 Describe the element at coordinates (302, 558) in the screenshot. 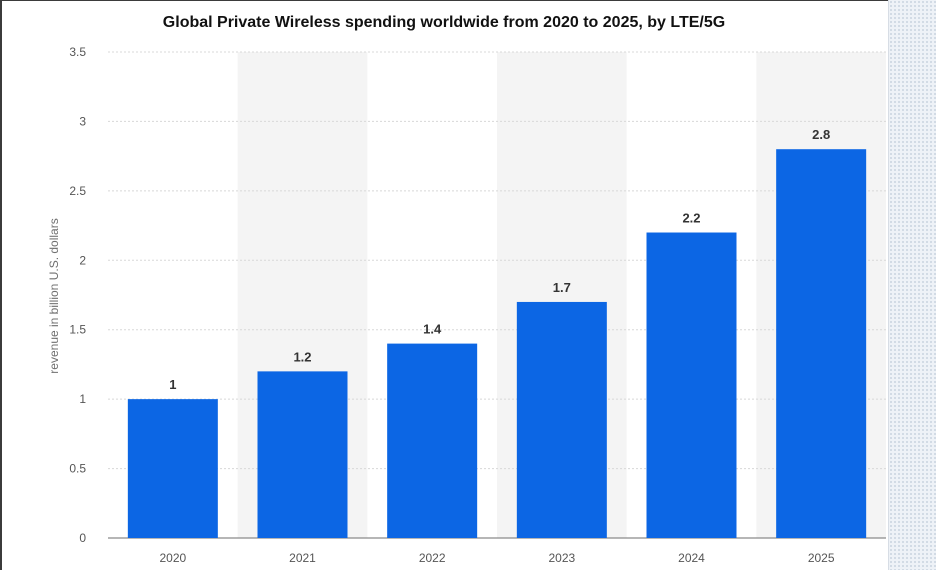

I see `x-tick-label-2021: 2021` at that location.